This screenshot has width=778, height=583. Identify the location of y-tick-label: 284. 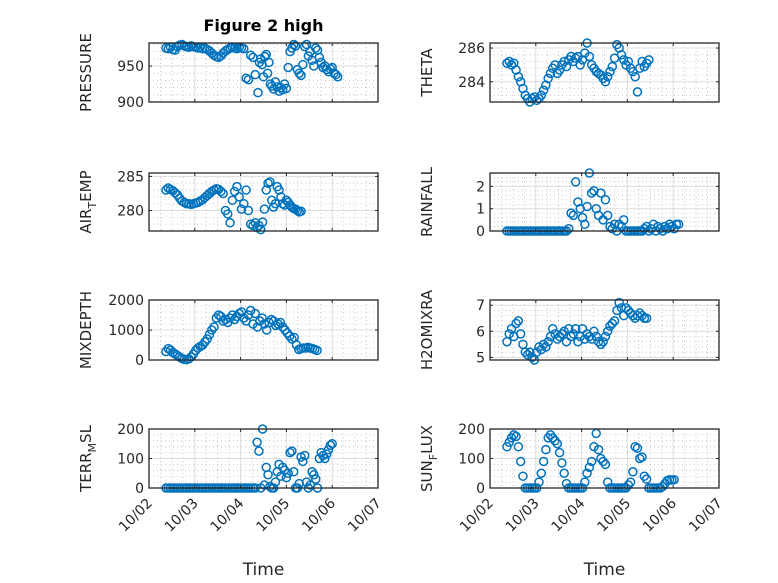
(471, 83).